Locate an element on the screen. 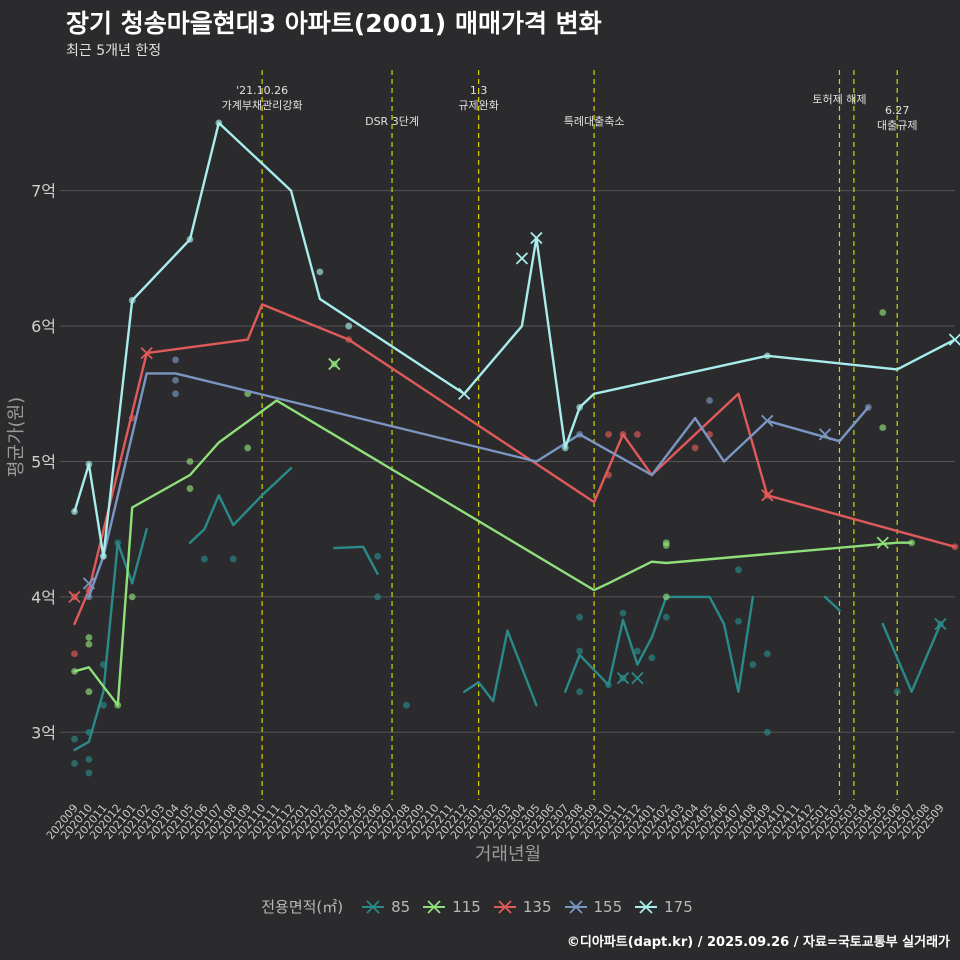 This screenshot has width=960, height=960. legend-label: 115 is located at coordinates (466, 906).